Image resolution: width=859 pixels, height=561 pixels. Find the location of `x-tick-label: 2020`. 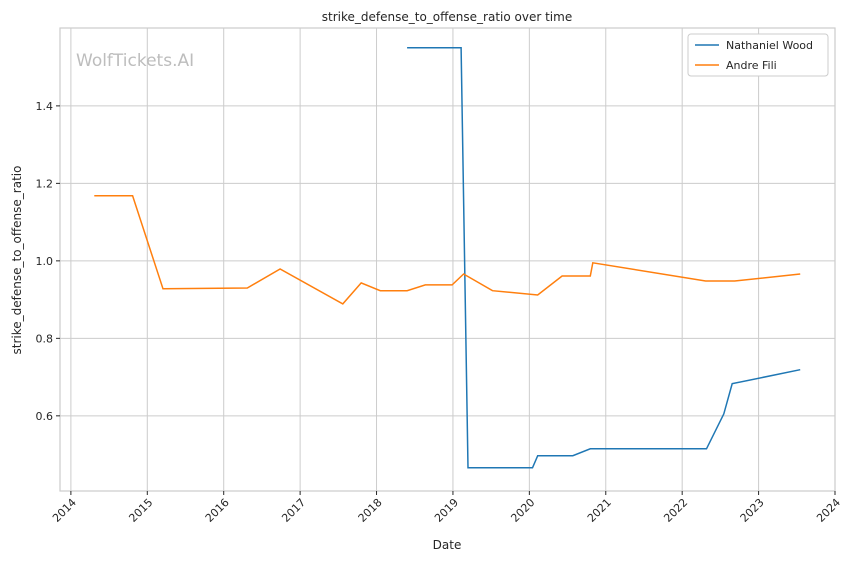

x-tick-label: 2020 is located at coordinates (522, 510).